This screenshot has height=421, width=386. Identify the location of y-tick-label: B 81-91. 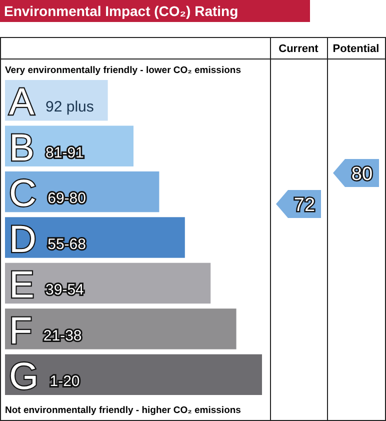
(46, 148).